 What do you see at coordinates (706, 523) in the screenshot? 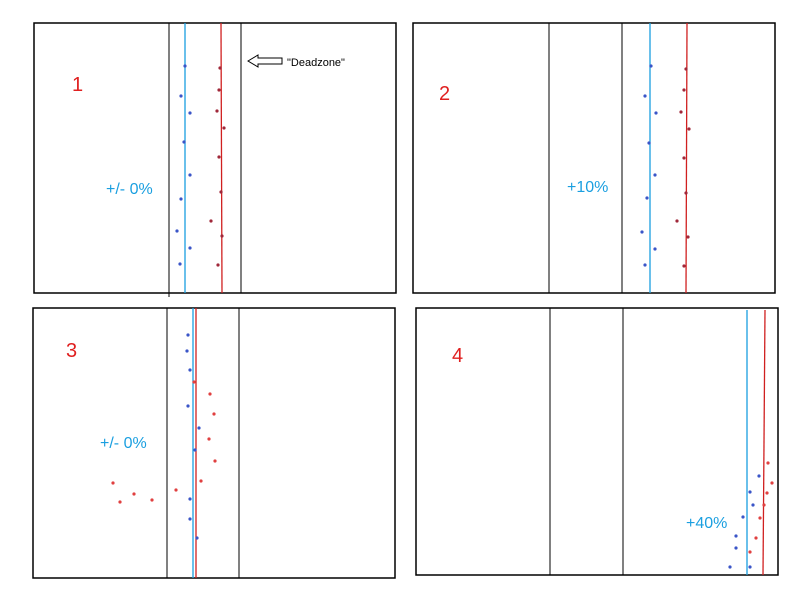
I see `offset-annotation: +40%` at bounding box center [706, 523].